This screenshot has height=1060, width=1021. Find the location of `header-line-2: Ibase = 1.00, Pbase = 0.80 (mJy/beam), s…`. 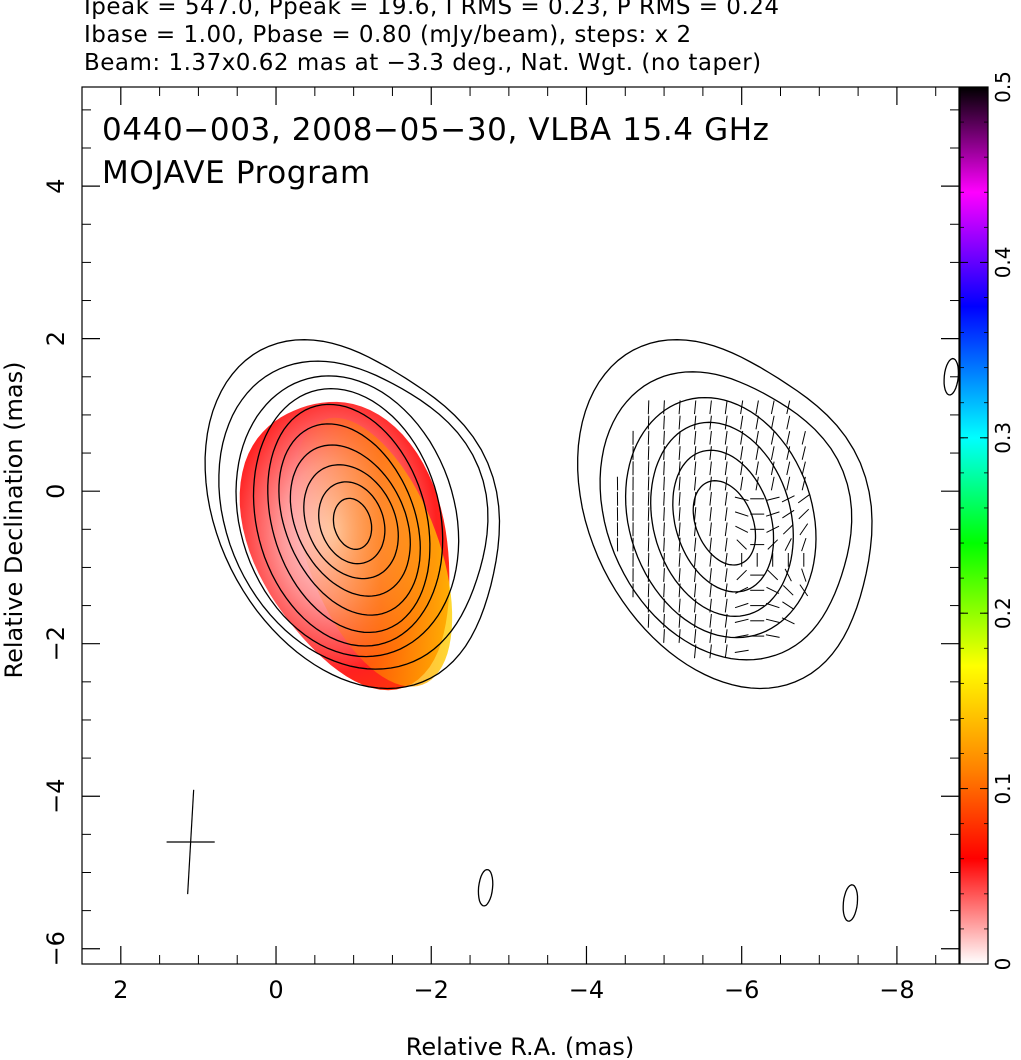

header-line-2: Ibase = 1.00, Pbase = 0.80 (mJy/beam), s… is located at coordinates (388, 35).